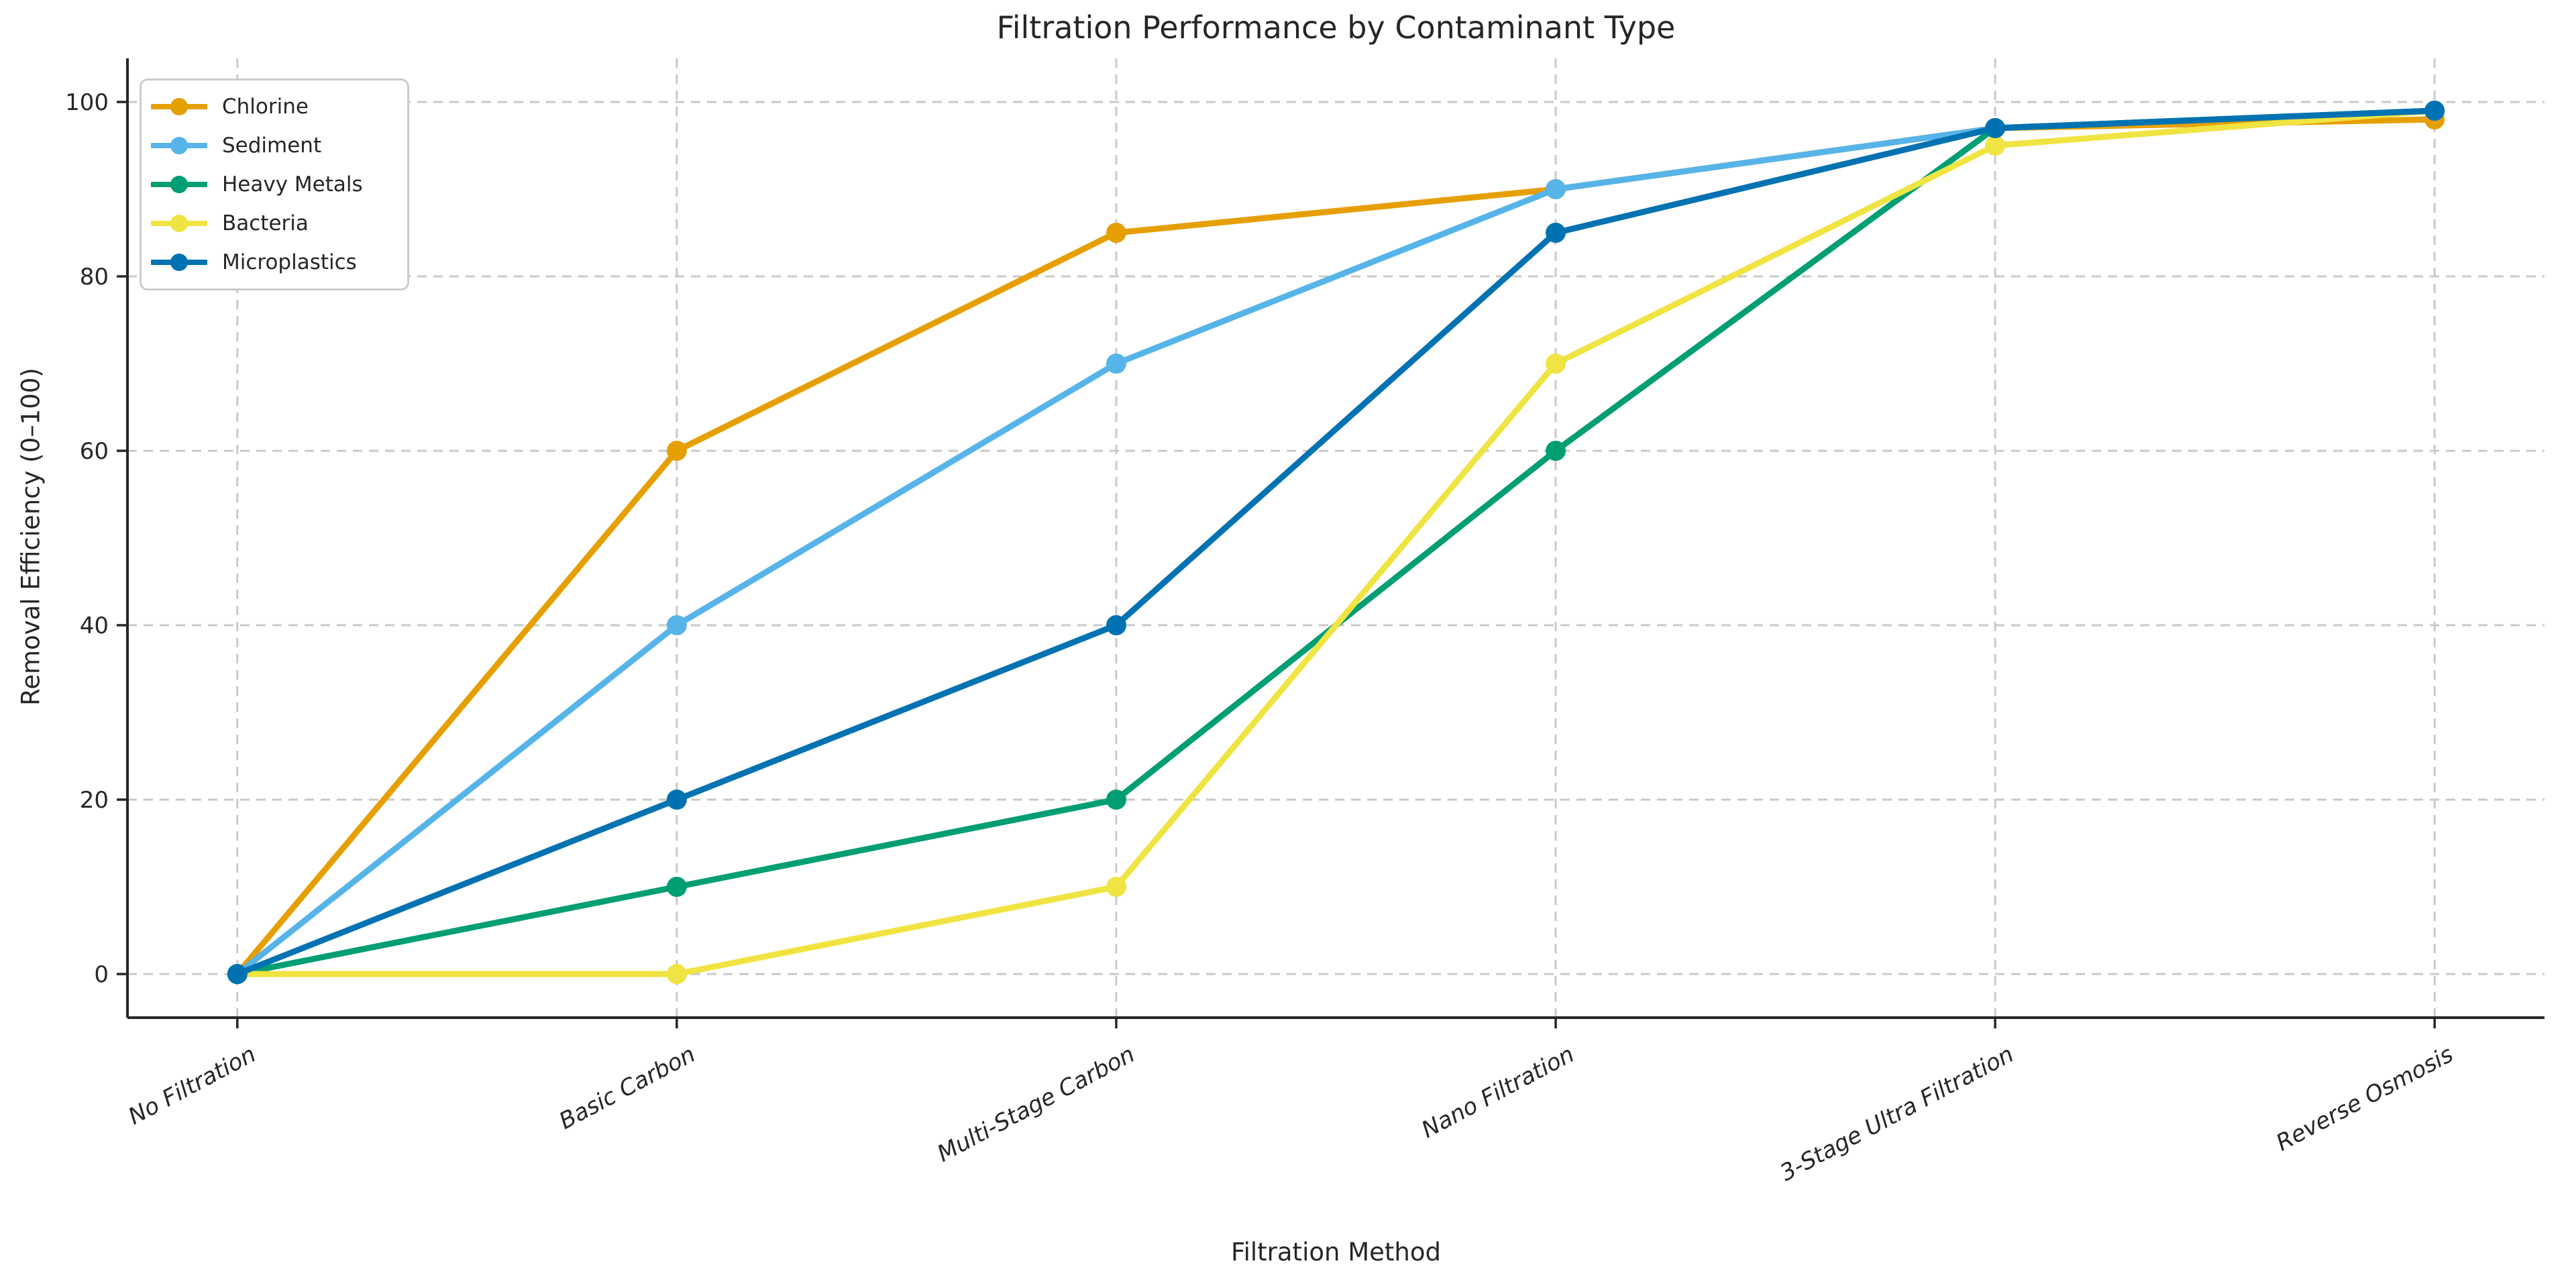 This screenshot has width=2576, height=1288. I want to click on legend-label: Bacteria, so click(265, 223).